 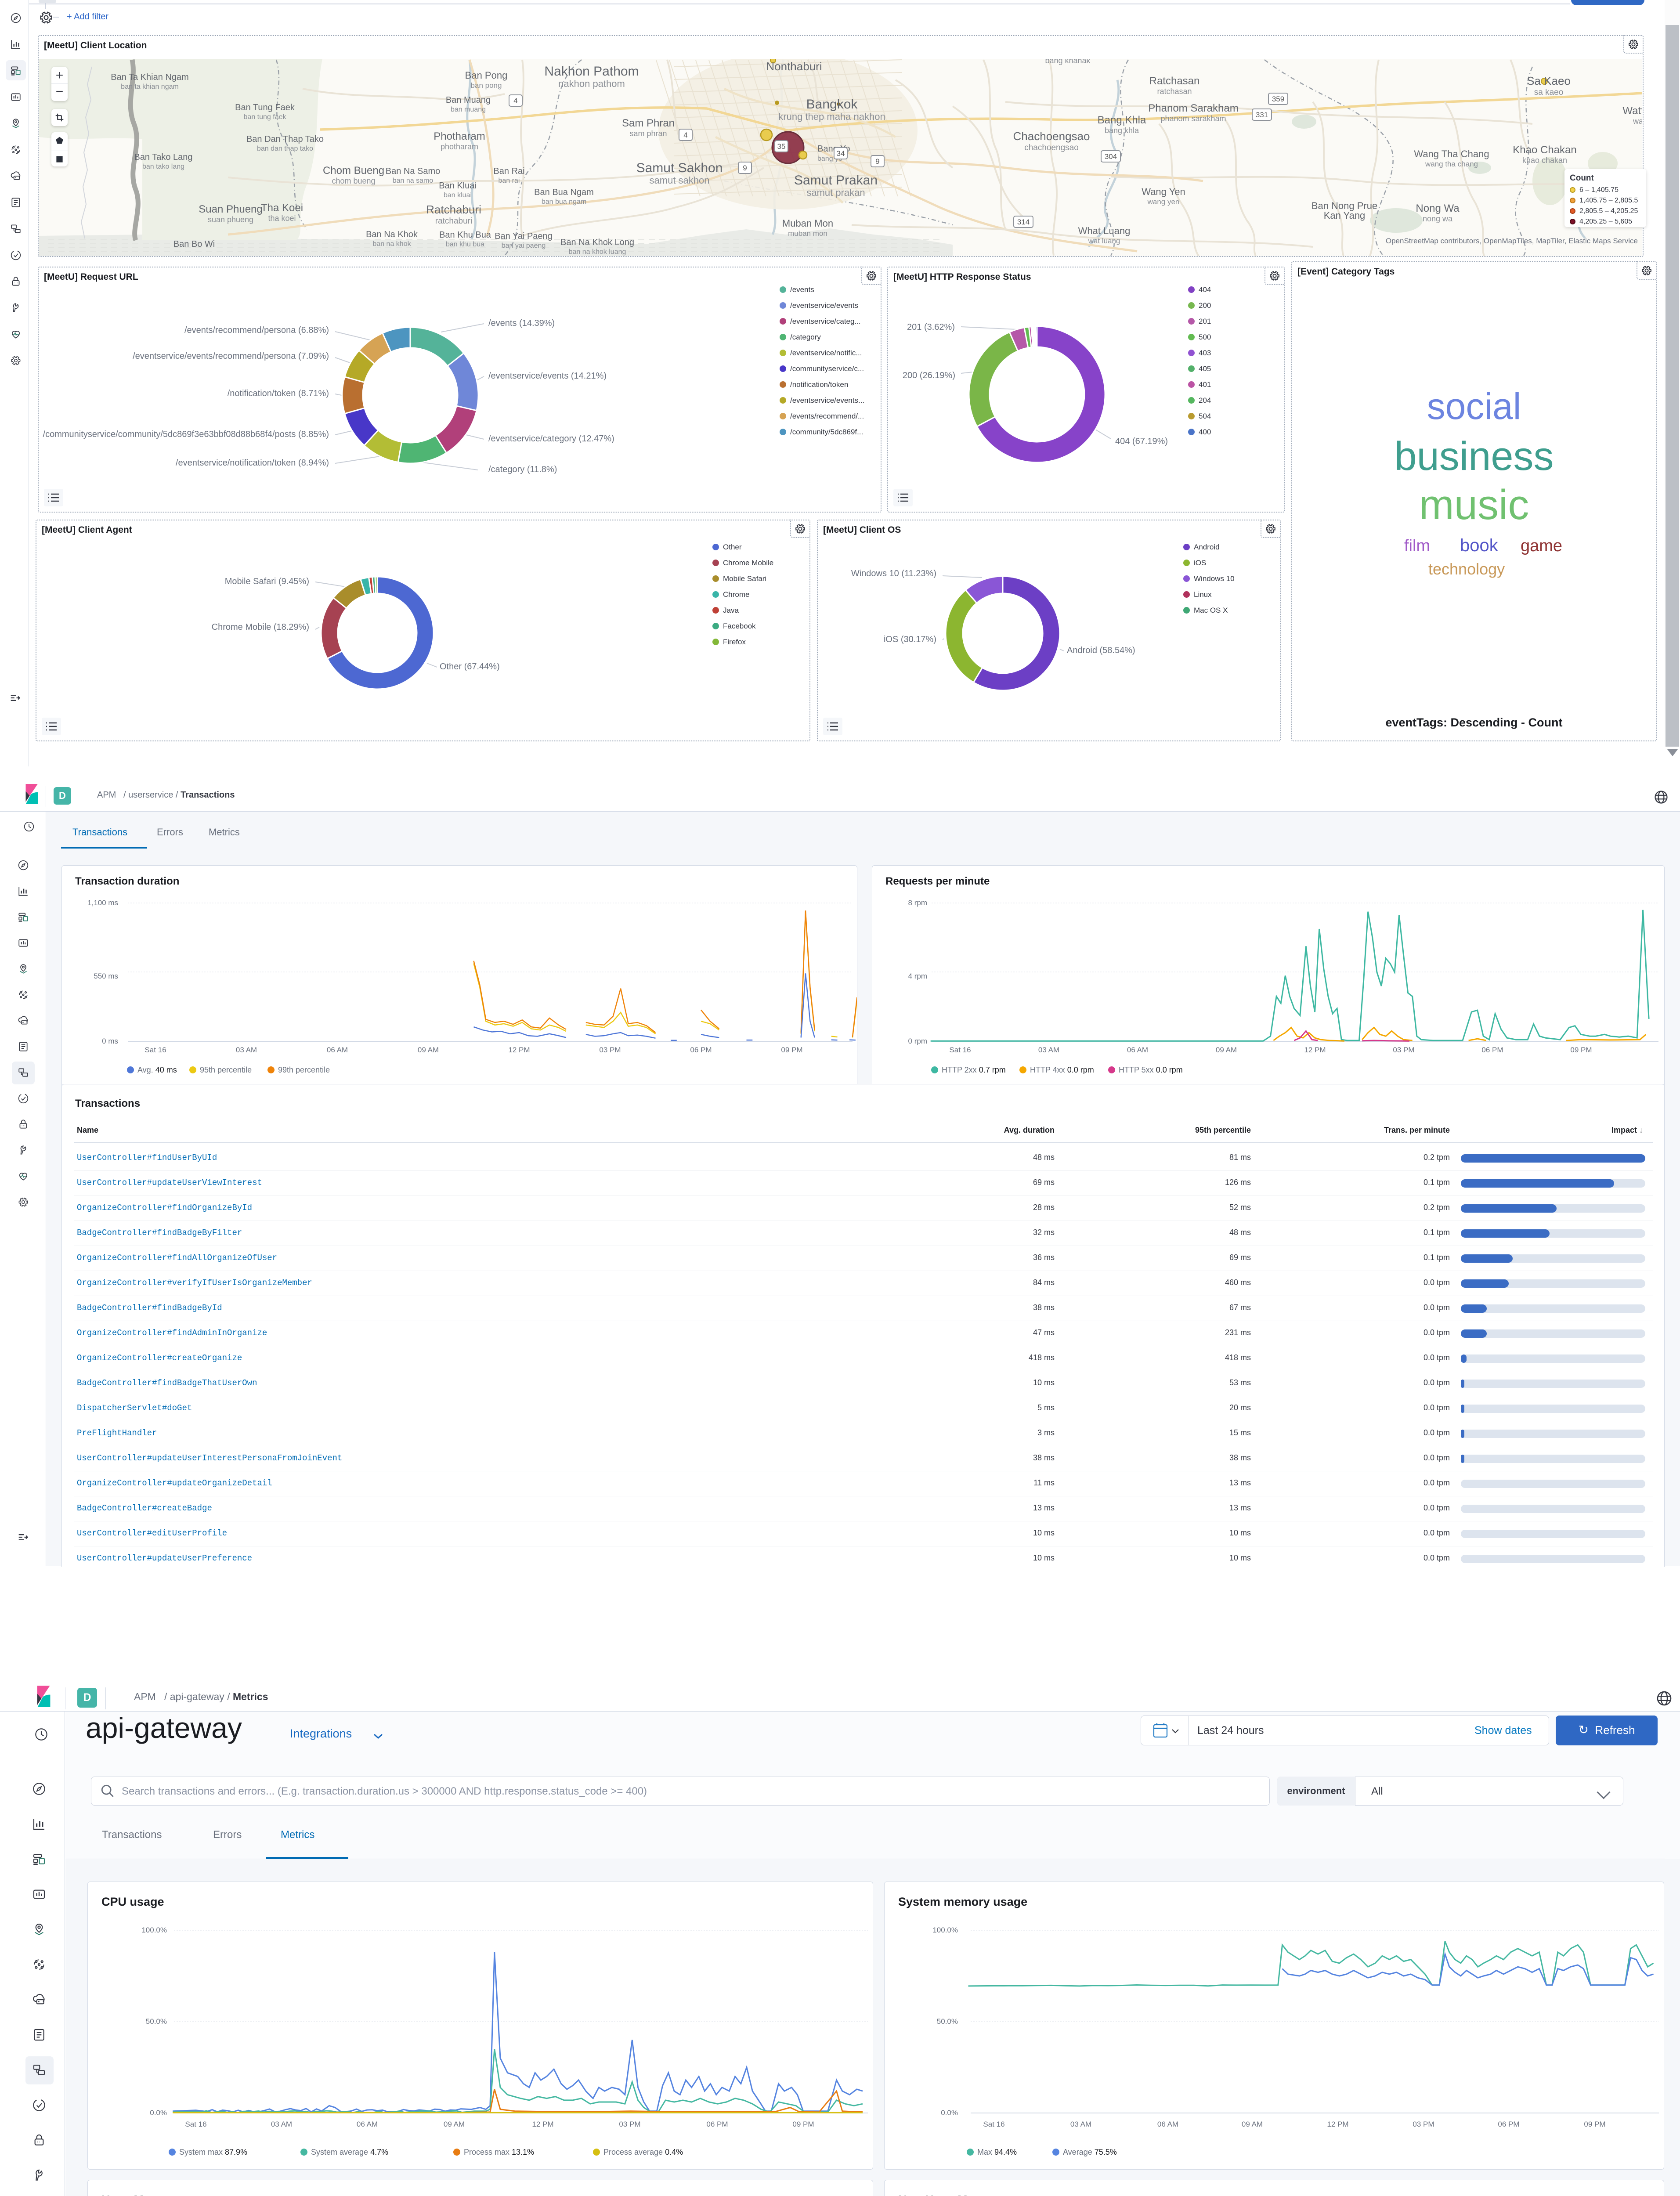 I want to click on svg-text: muban mon, so click(x=808, y=233).